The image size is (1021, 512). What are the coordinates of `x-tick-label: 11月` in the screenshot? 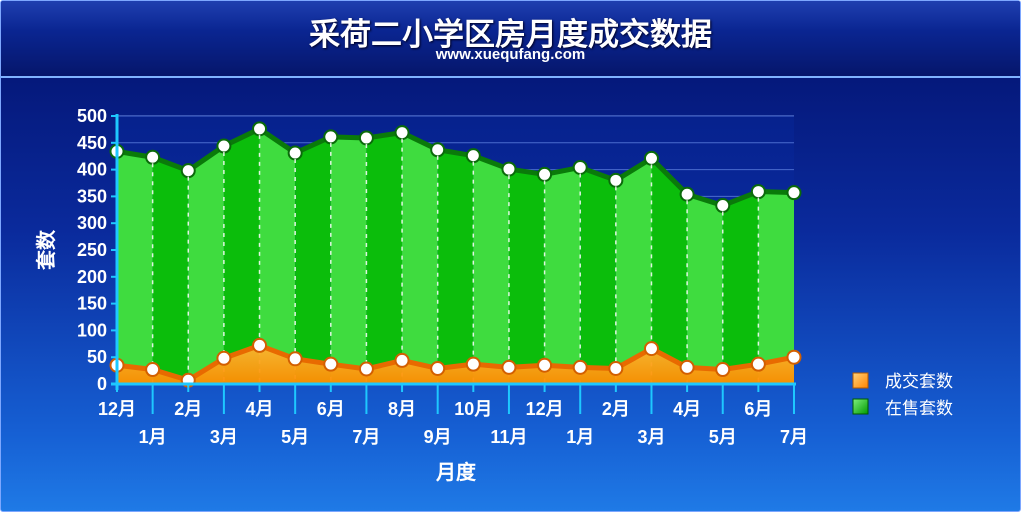 It's located at (508, 437).